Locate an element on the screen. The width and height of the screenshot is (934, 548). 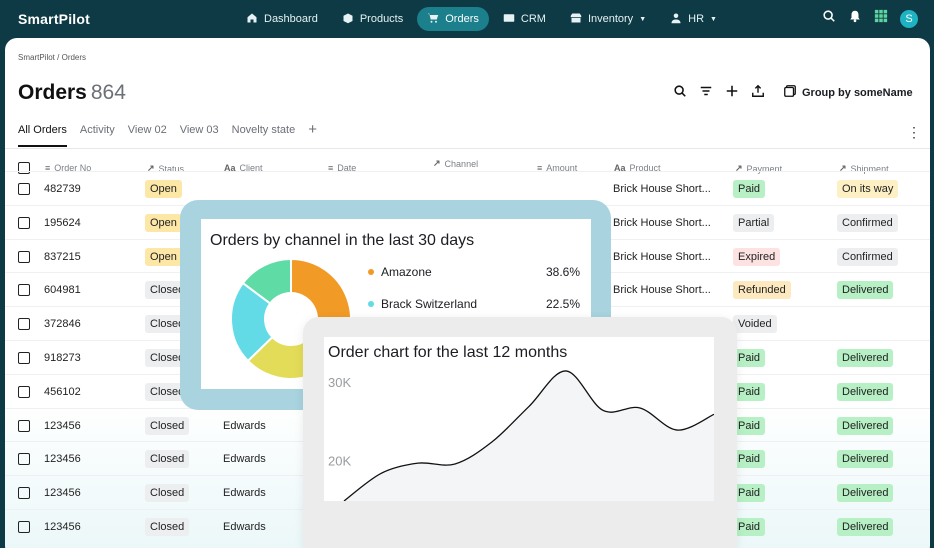
order-number: 604981 is located at coordinates (62, 290).